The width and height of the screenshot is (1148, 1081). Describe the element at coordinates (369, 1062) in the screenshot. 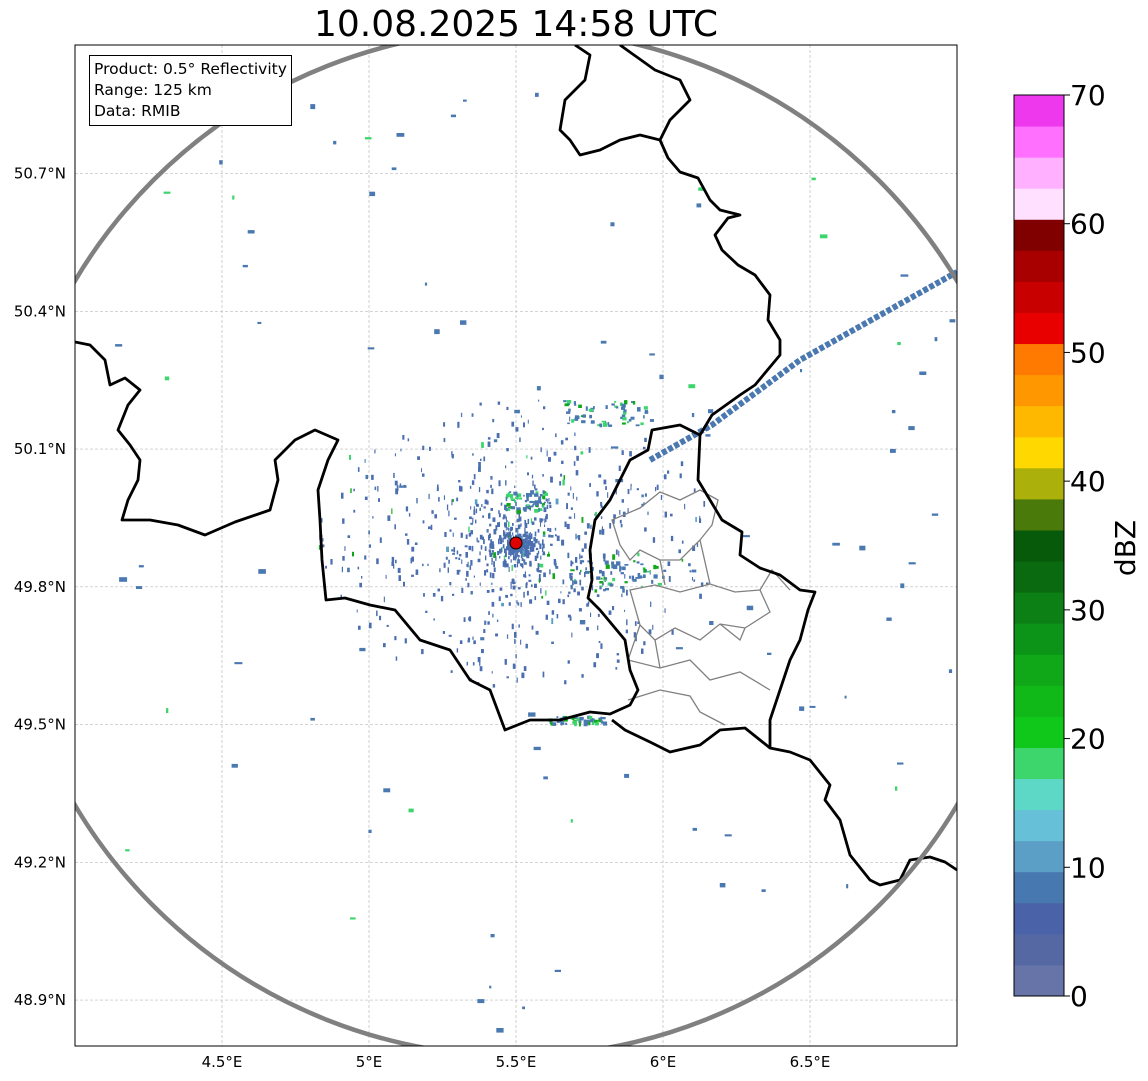

I see `lon-tick-label: 5°E` at that location.